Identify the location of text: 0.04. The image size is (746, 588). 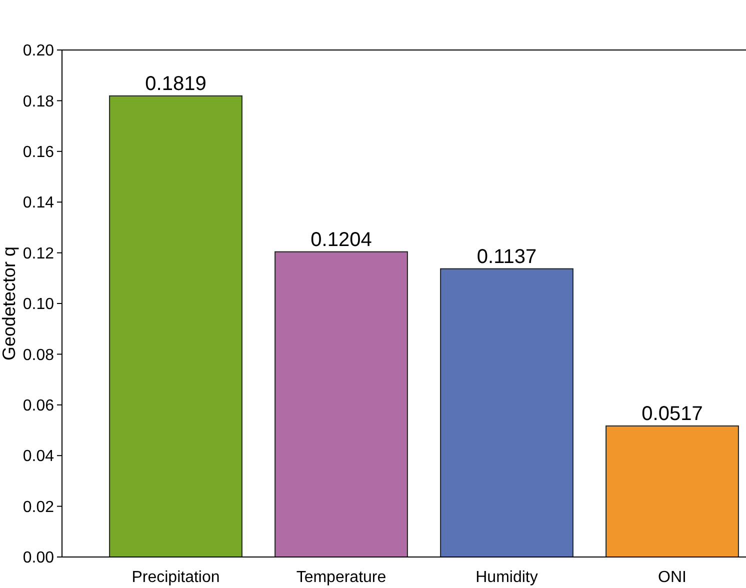
(38, 457).